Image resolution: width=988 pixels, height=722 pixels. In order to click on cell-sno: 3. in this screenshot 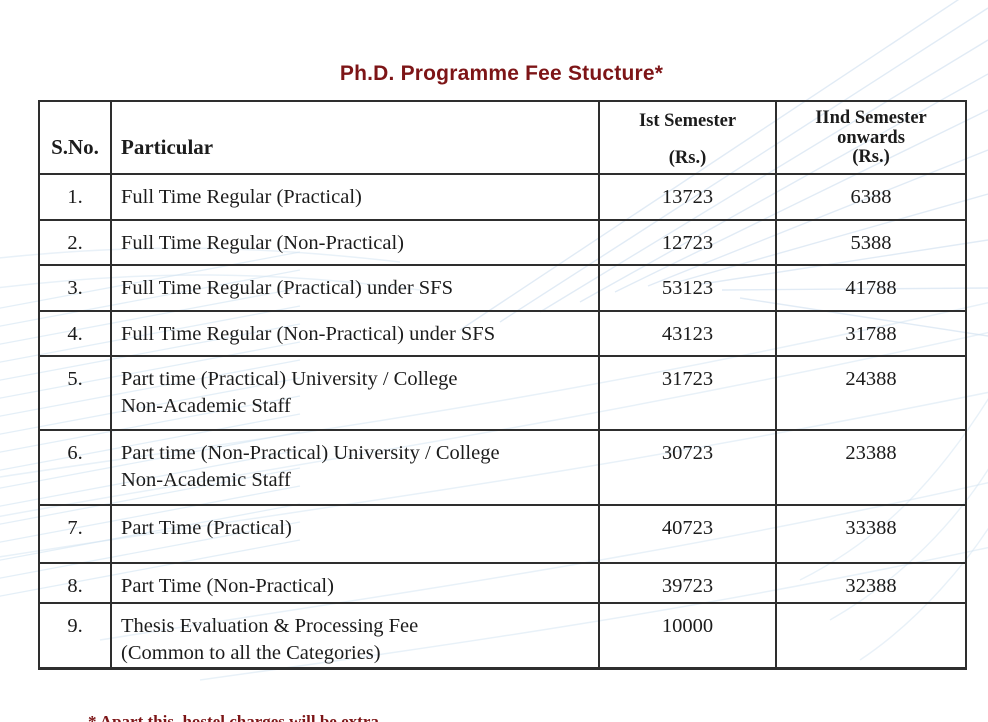, I will do `click(75, 288)`.